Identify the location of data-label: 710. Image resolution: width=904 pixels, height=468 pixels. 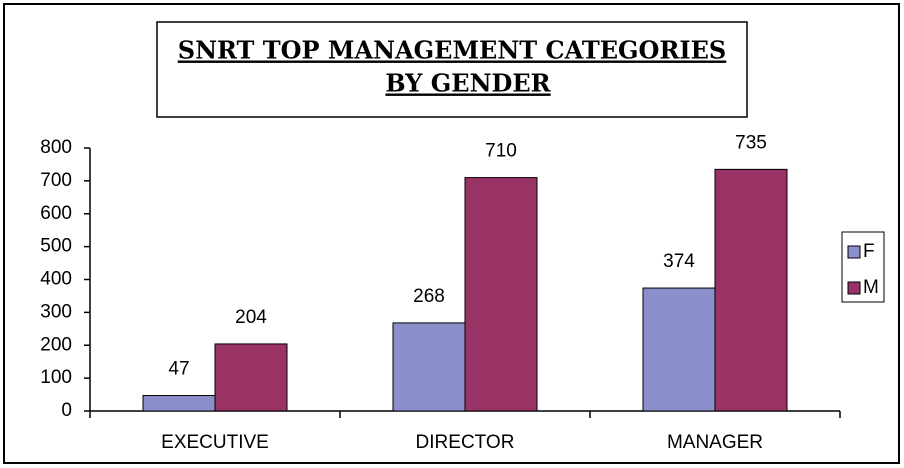
(501, 151).